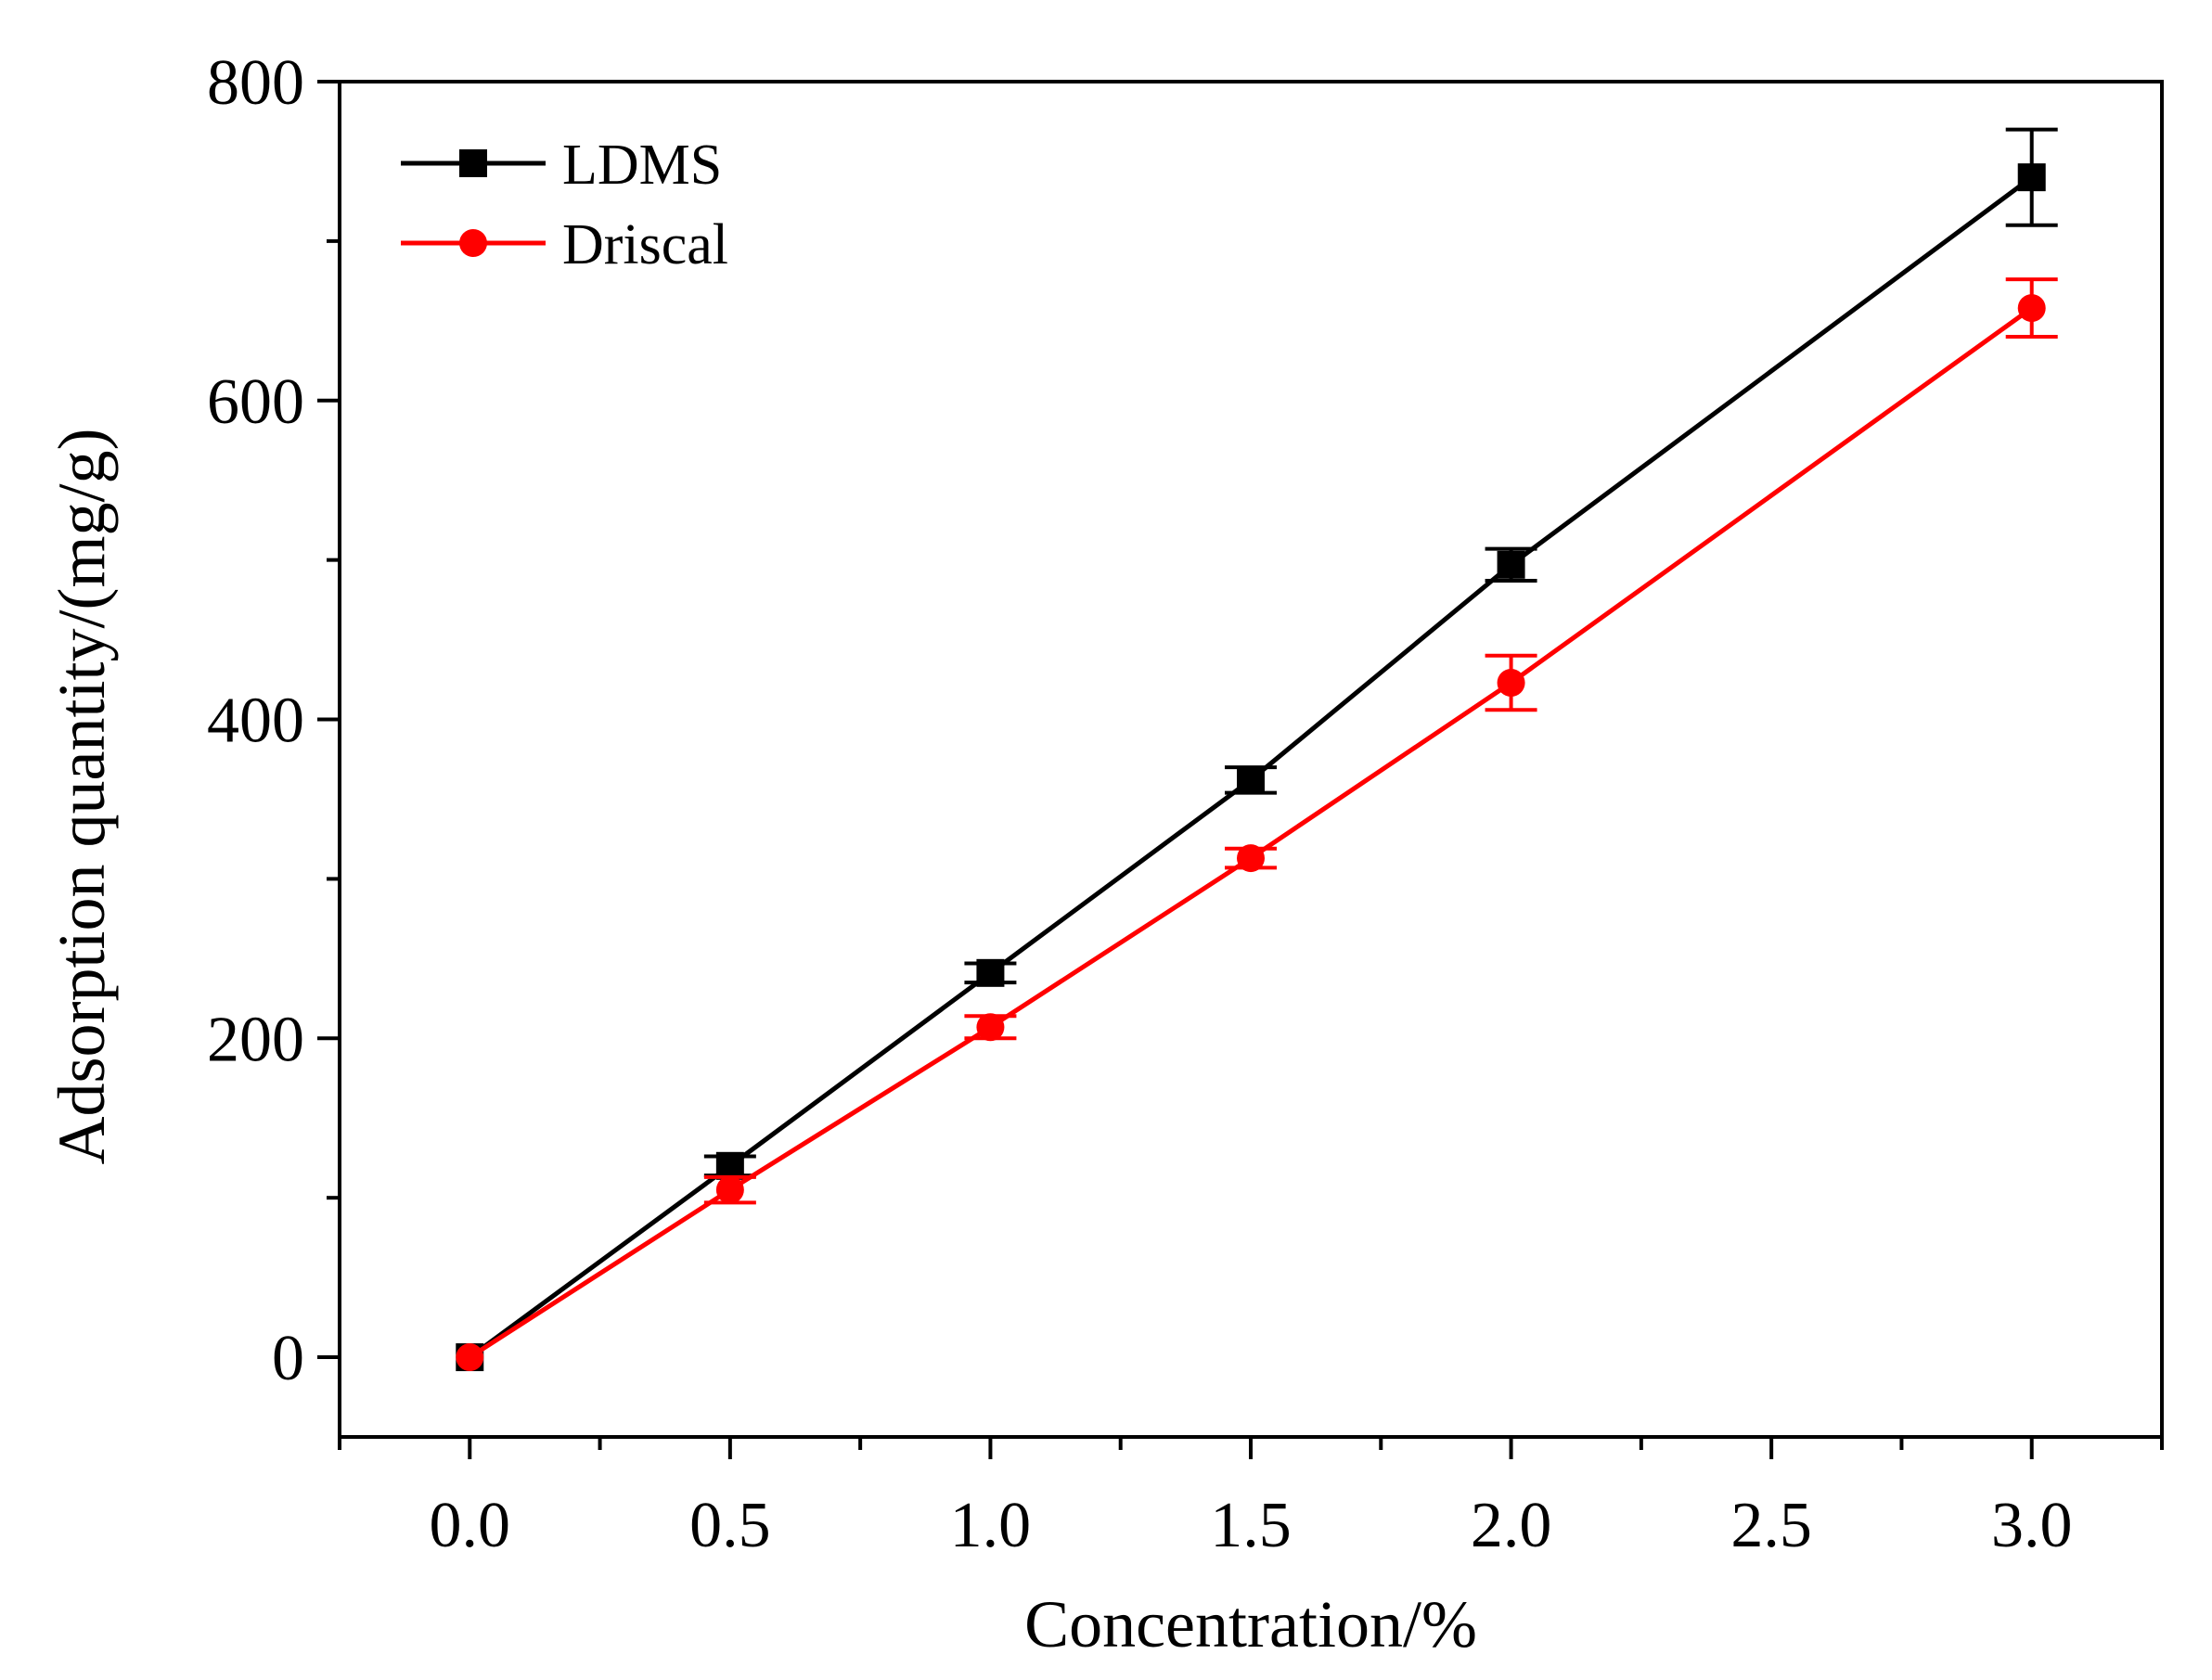 The height and width of the screenshot is (1680, 2212). I want to click on x-tick-label: 0.5, so click(730, 1525).